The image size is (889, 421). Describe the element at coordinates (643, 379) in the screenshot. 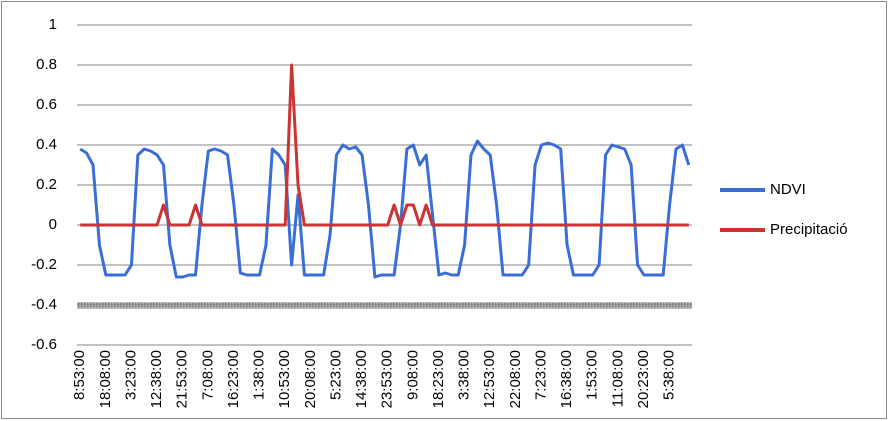

I see `x-tick-label: 20:23:00` at that location.